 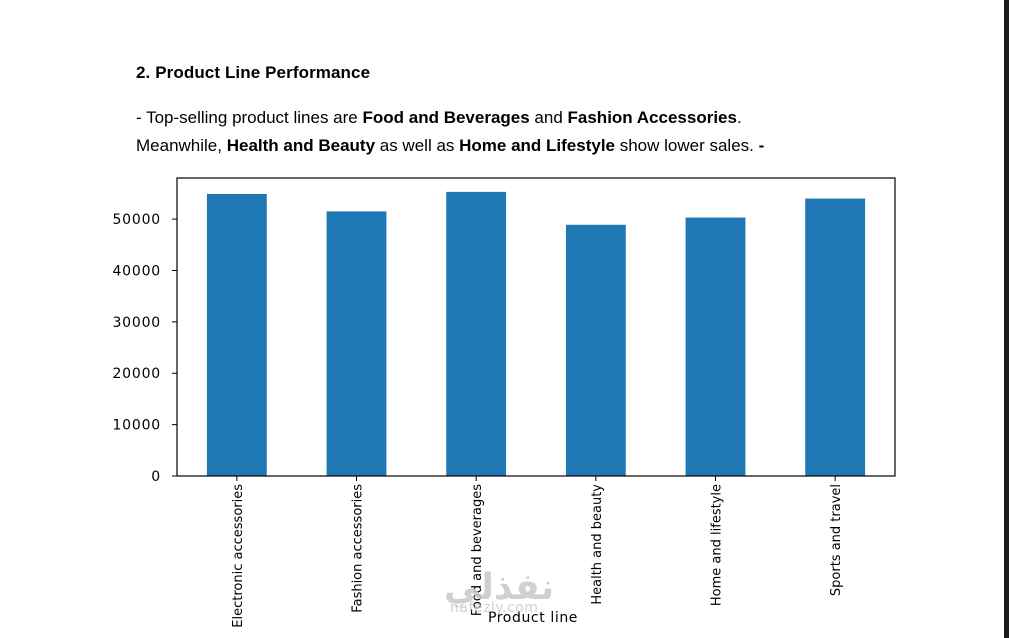 What do you see at coordinates (652, 117) in the screenshot?
I see `bold-span: Fashion Accessories` at bounding box center [652, 117].